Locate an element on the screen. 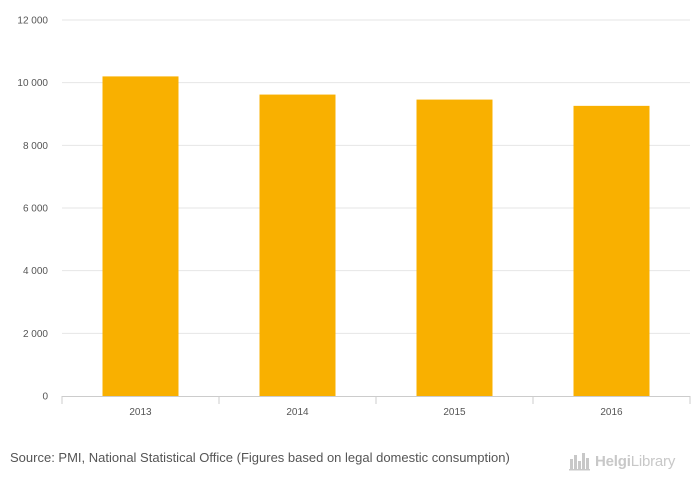  y-tick-label: 8 000 is located at coordinates (35, 146).